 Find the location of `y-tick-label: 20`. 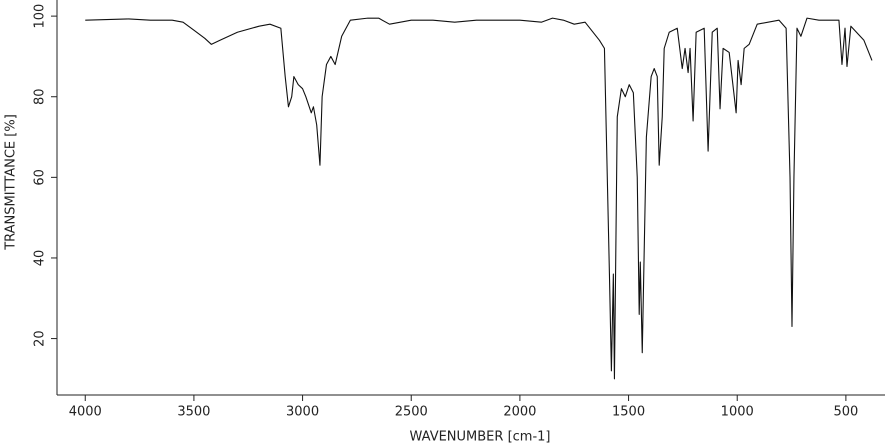

y-tick-label: 20 is located at coordinates (40, 338).